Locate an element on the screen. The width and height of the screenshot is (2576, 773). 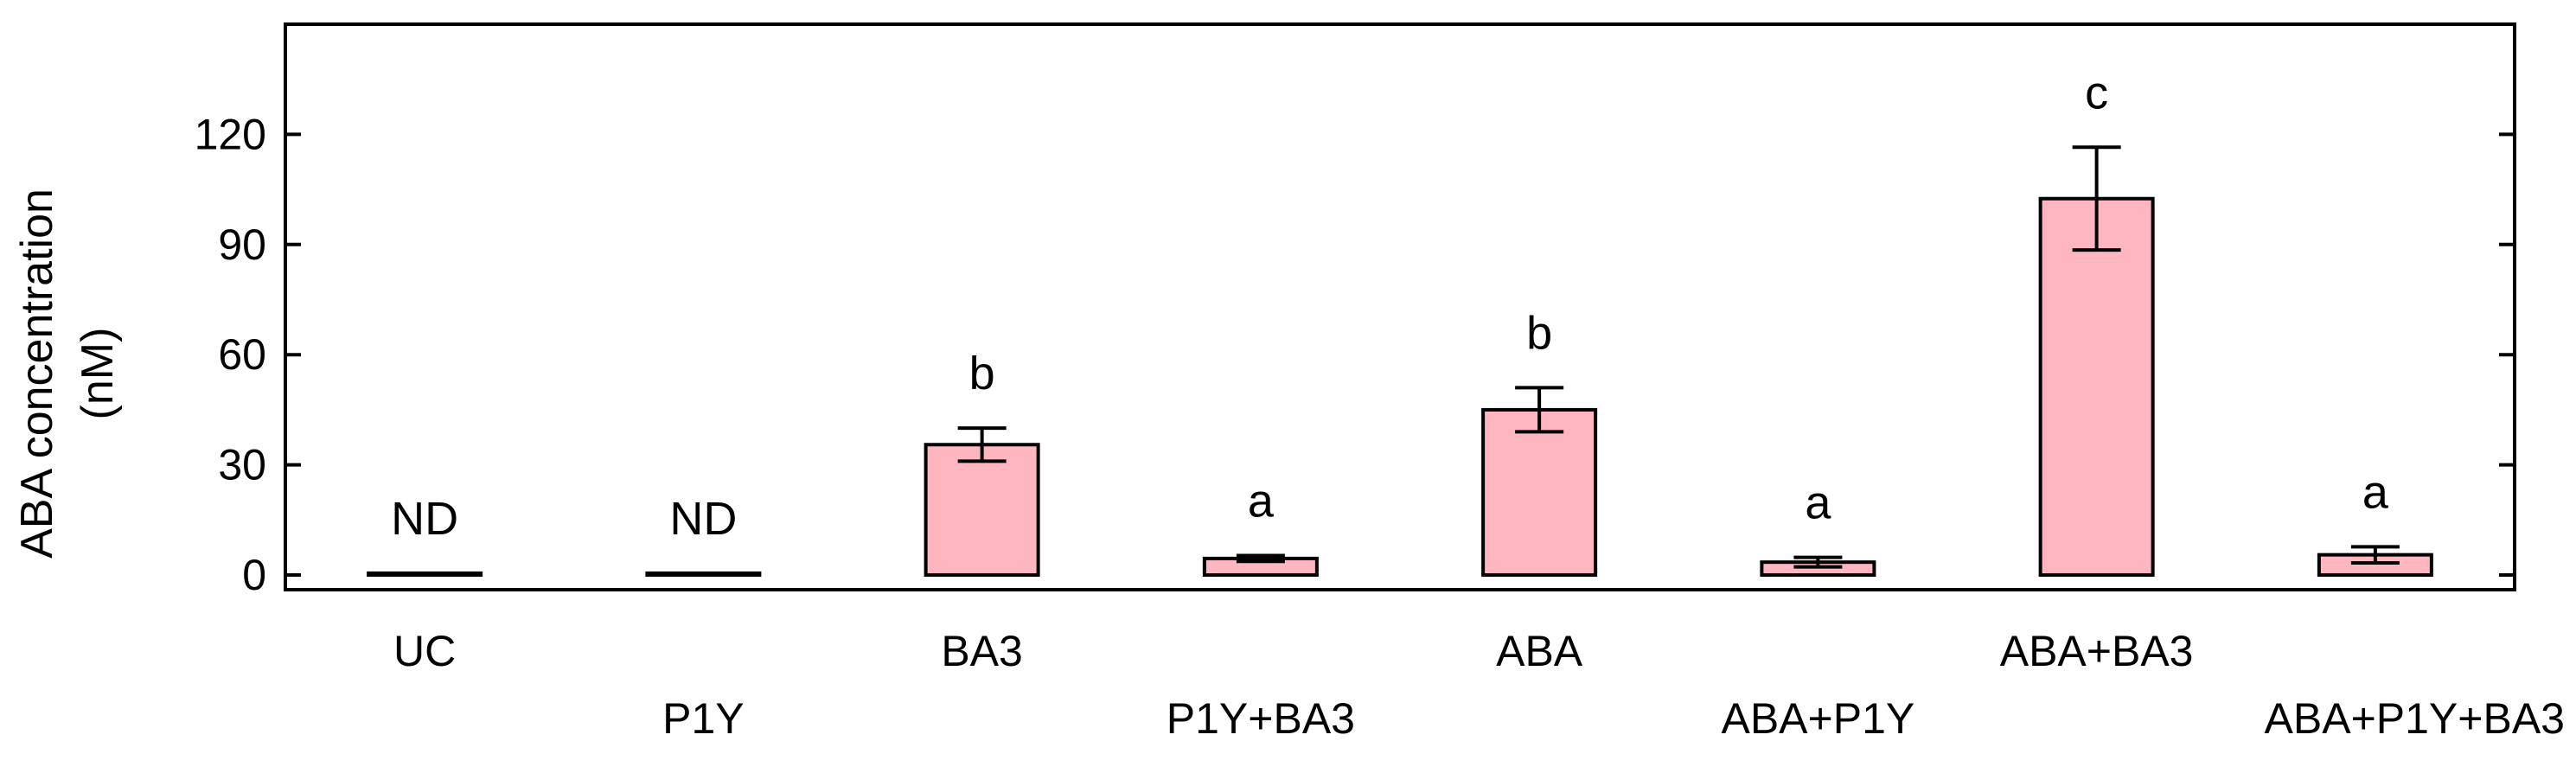
y-axis-title-line1: ABA concentration is located at coordinates (37, 373).